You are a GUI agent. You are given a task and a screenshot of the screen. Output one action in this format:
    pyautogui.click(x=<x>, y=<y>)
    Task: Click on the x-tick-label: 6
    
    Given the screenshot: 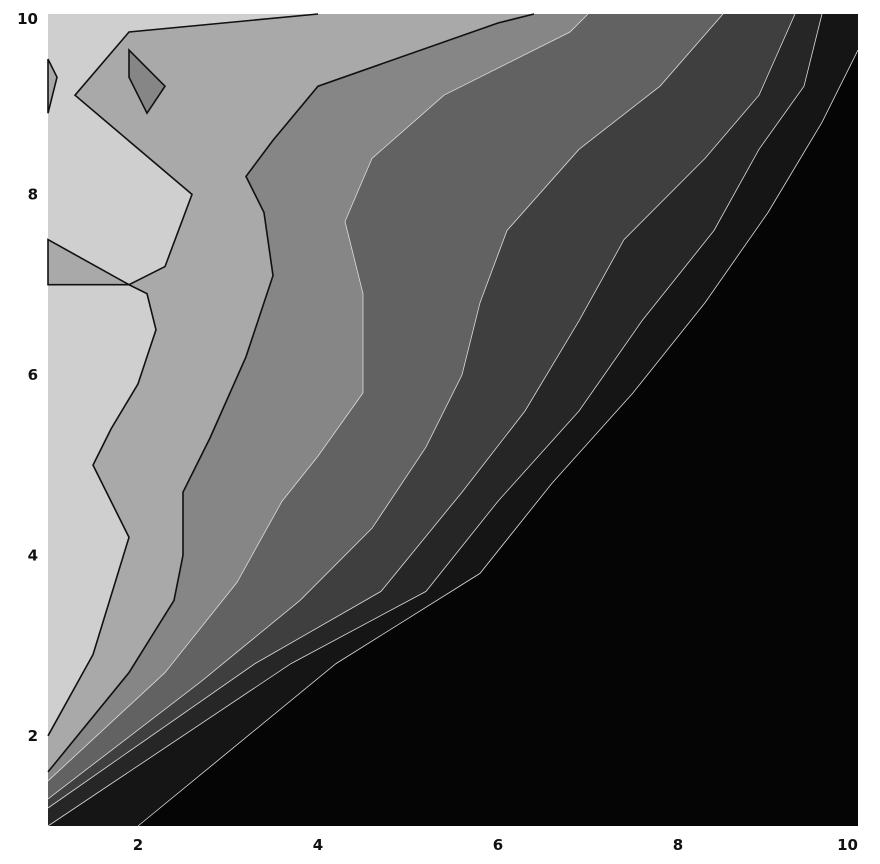 What is the action you would take?
    pyautogui.click(x=498, y=845)
    